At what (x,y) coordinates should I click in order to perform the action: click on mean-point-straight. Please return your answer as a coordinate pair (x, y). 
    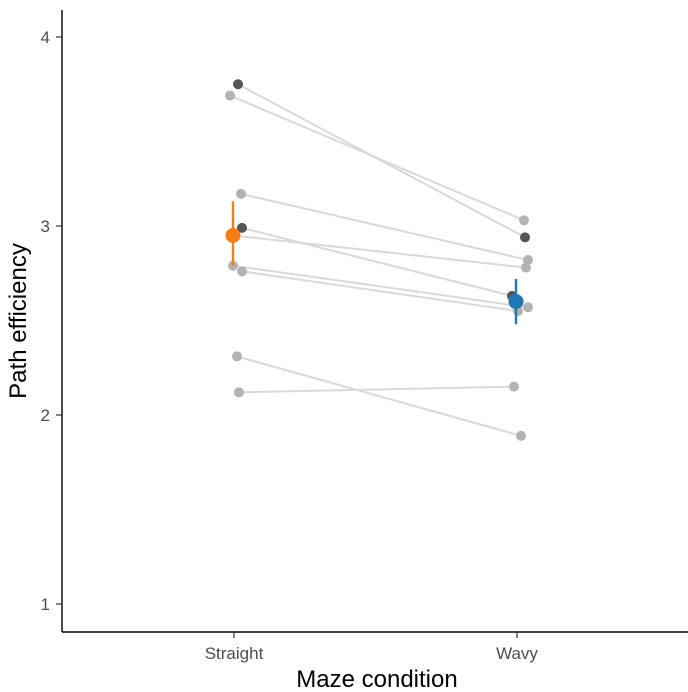
    Looking at the image, I should click on (233, 235).